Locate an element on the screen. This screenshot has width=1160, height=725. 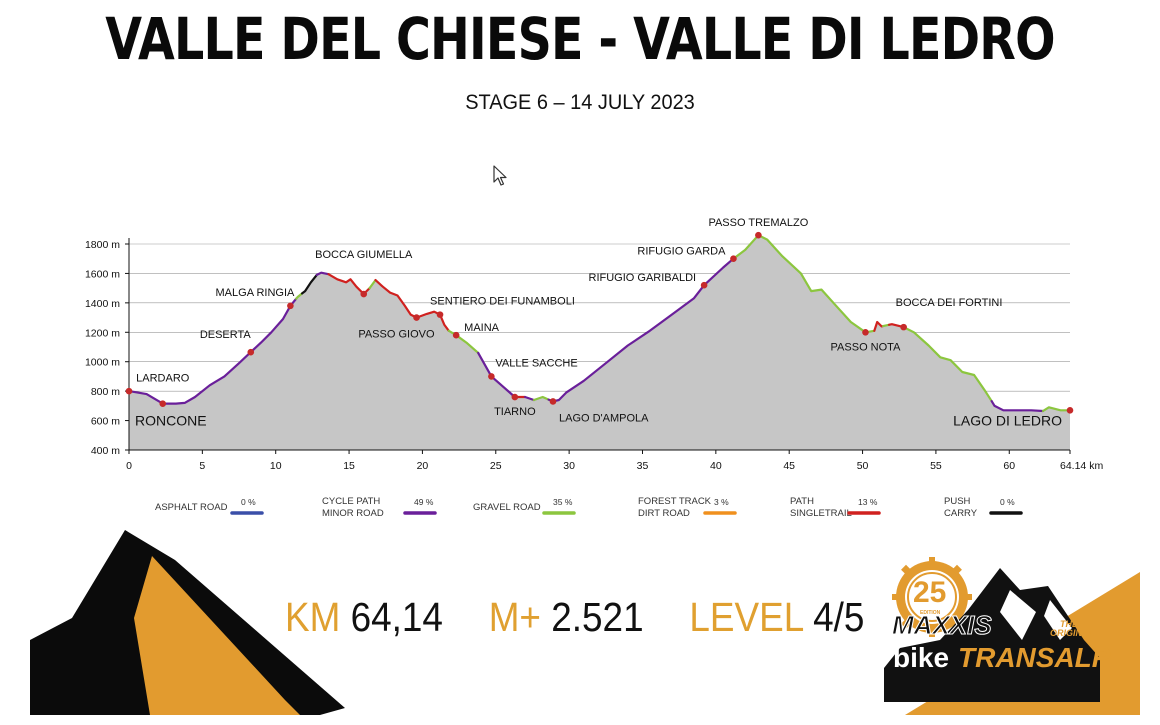
y-tick-label: 400 m is located at coordinates (105, 451).